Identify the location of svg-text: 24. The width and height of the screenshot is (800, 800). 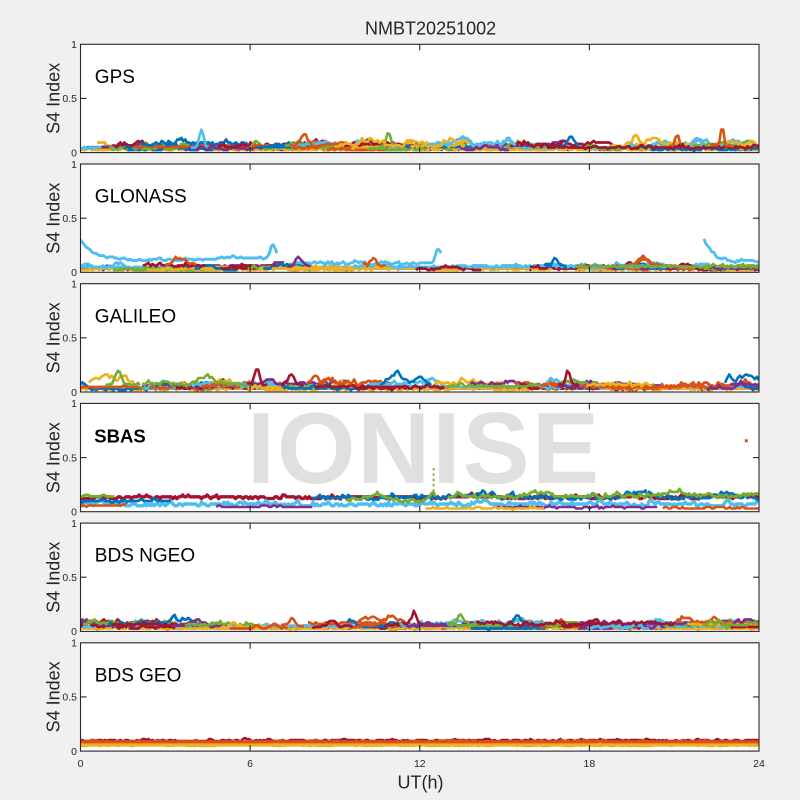
(759, 764).